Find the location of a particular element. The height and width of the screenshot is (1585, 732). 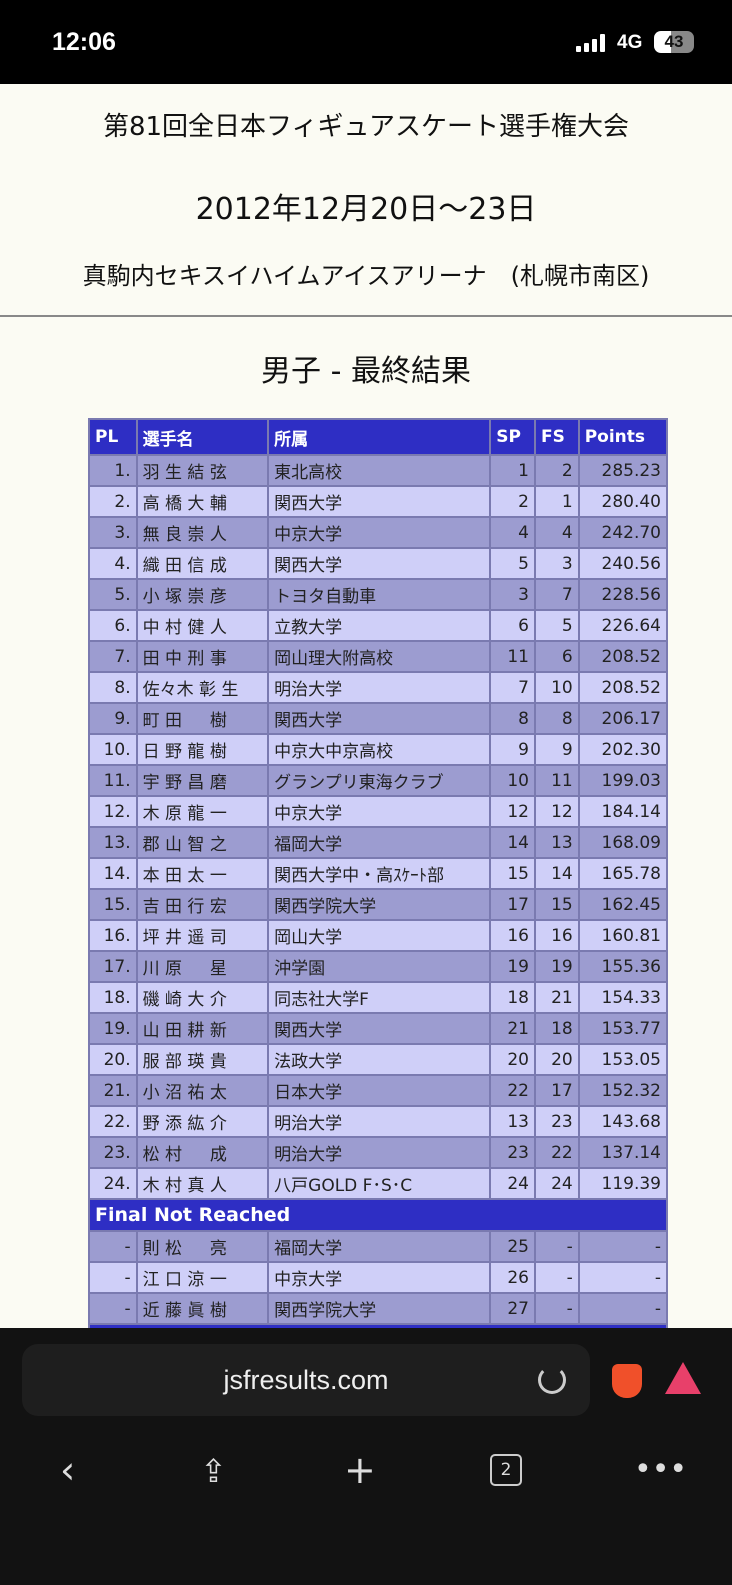

col-pl: 18. is located at coordinates (113, 997).